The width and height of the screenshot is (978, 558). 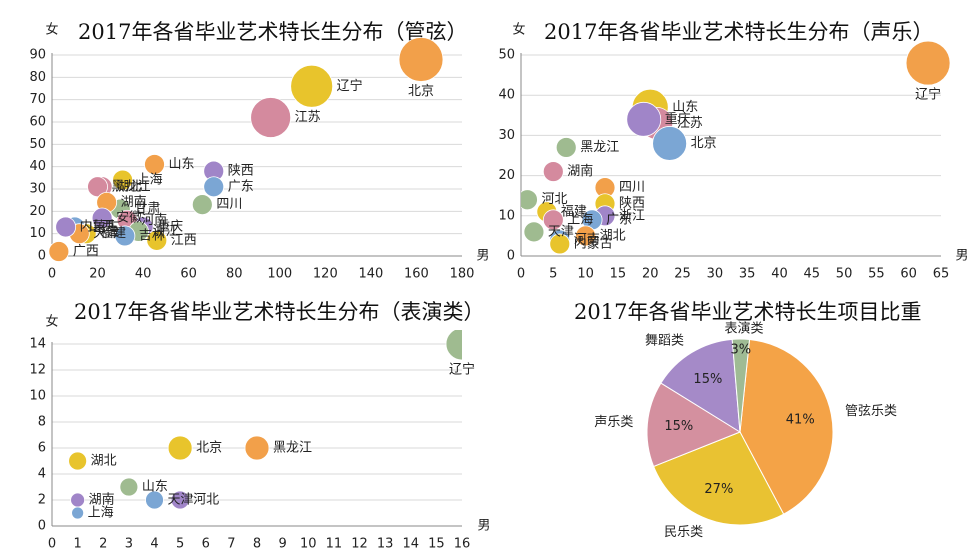 I want to click on x-tick-label: 180, so click(x=462, y=274).